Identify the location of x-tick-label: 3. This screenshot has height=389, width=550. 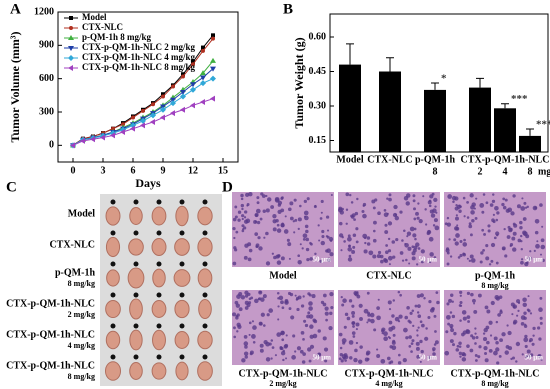
(103, 170).